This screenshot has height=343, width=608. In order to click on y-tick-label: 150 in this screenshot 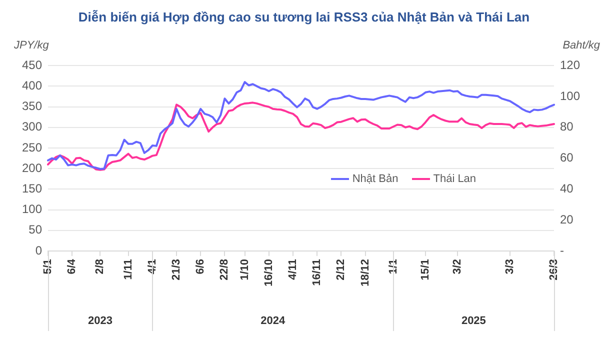, I will do `click(32, 189)`.